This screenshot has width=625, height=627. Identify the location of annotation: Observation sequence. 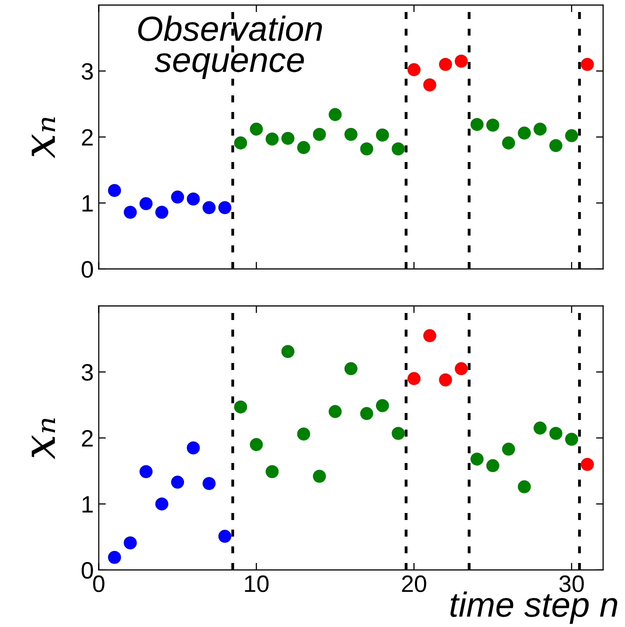
(230, 48).